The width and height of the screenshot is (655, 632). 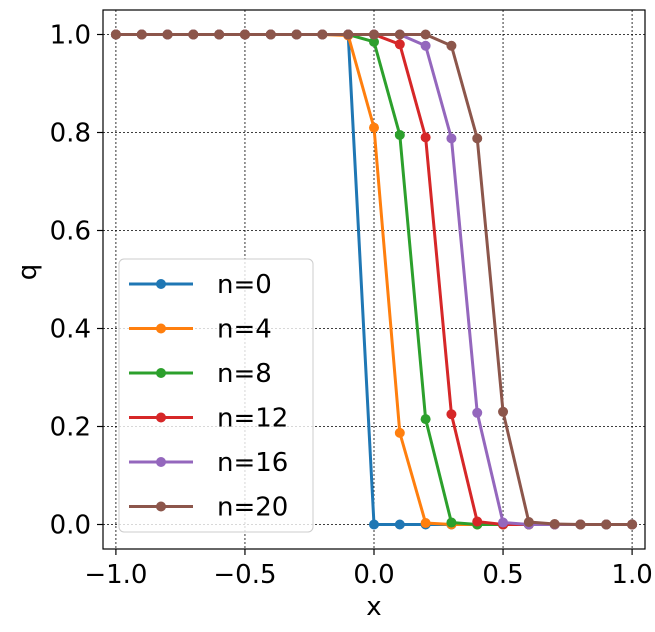 What do you see at coordinates (244, 330) in the screenshot?
I see `legend-label: n=4` at bounding box center [244, 330].